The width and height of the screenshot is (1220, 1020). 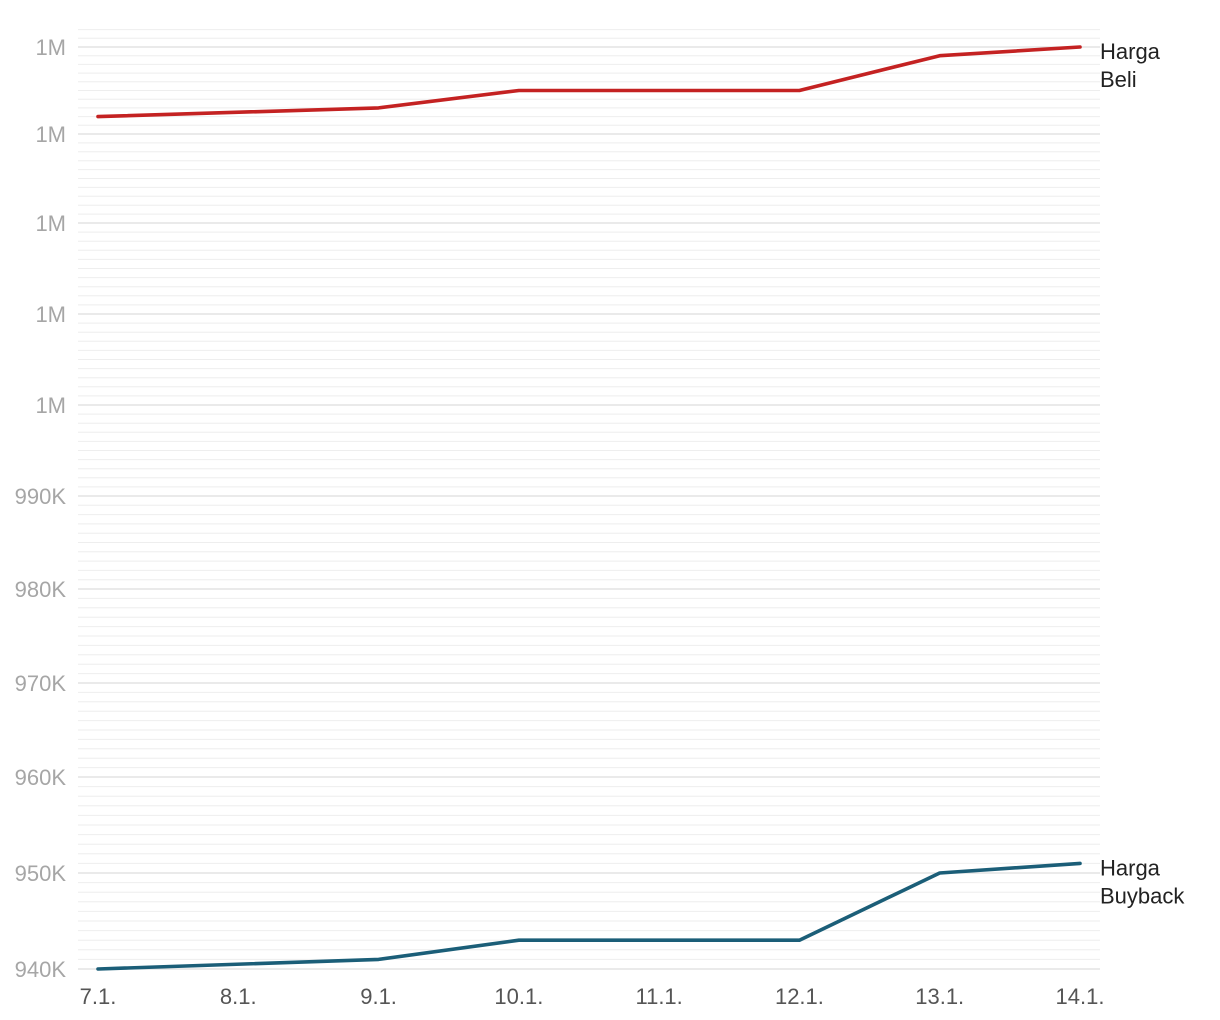 What do you see at coordinates (41, 777) in the screenshot?
I see `y-tick-label: 960K` at bounding box center [41, 777].